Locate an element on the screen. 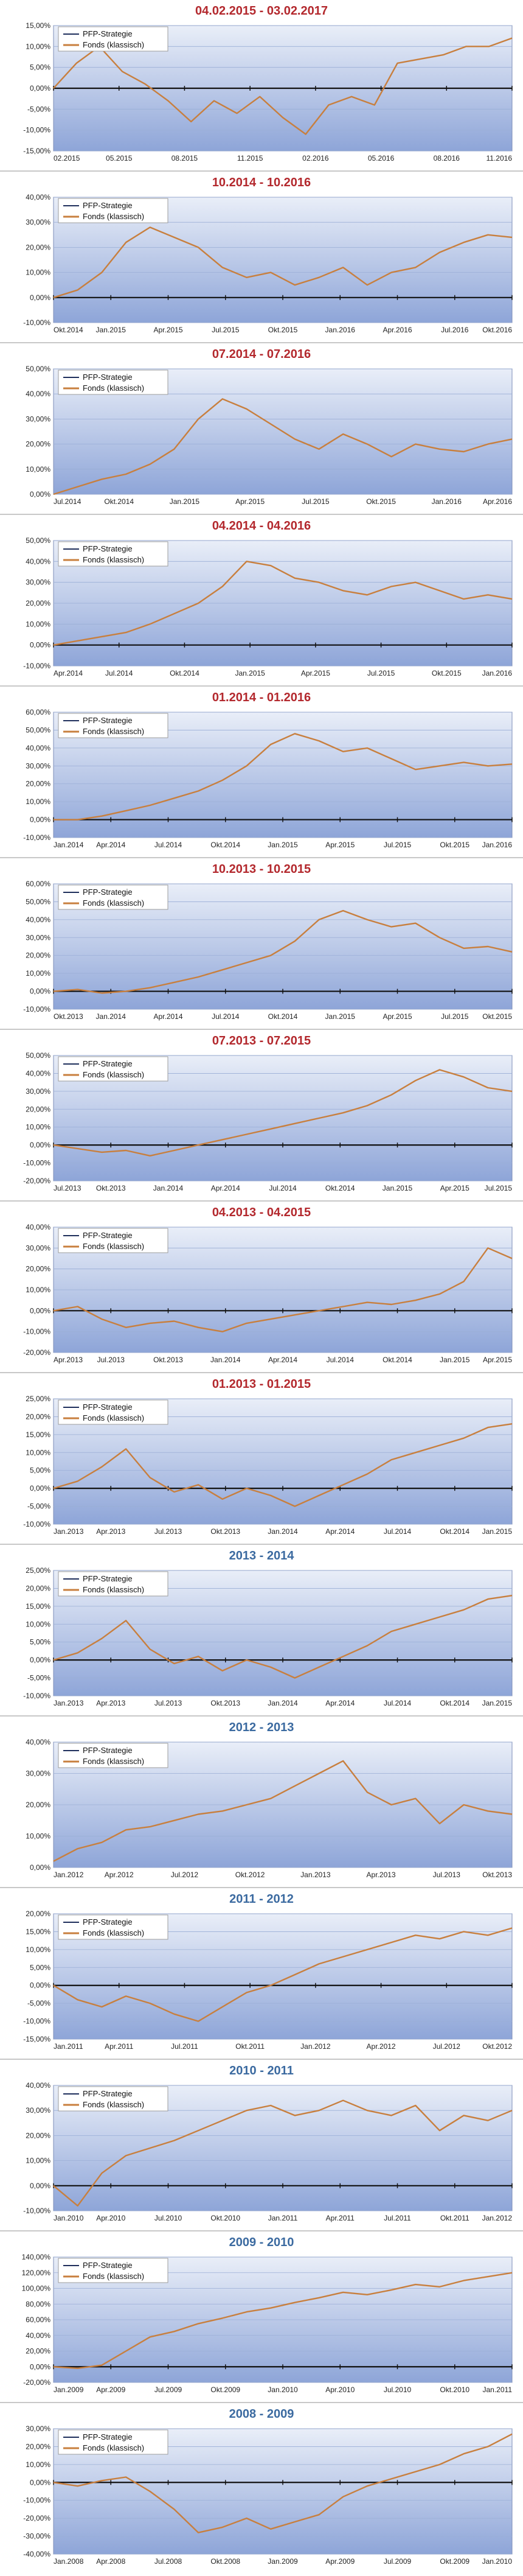  y-tick-label: 50,00% is located at coordinates (38, 730).